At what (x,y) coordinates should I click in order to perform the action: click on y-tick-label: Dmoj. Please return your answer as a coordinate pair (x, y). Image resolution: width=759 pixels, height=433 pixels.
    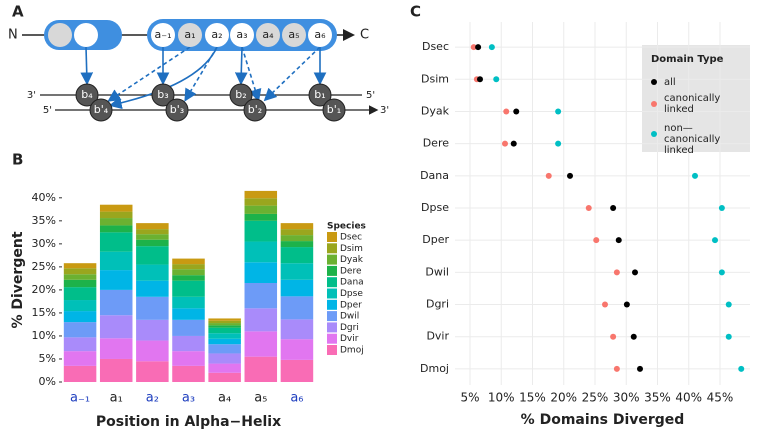
    Looking at the image, I should click on (434, 368).